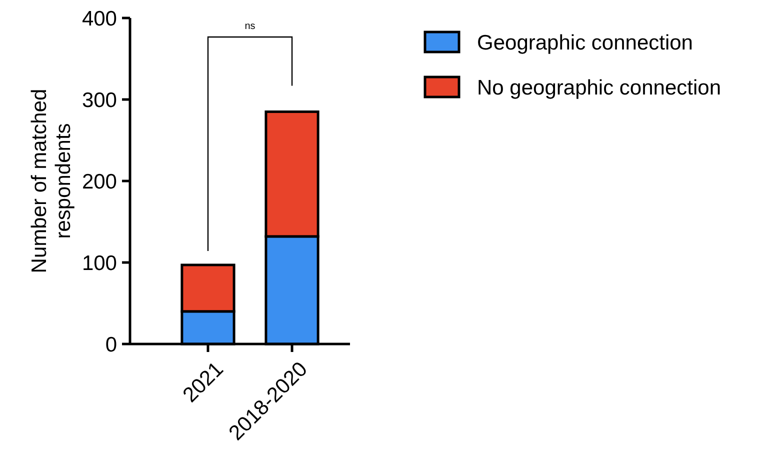 This screenshot has height=464, width=783. Describe the element at coordinates (99, 182) in the screenshot. I see `y-tick-label: 200` at that location.